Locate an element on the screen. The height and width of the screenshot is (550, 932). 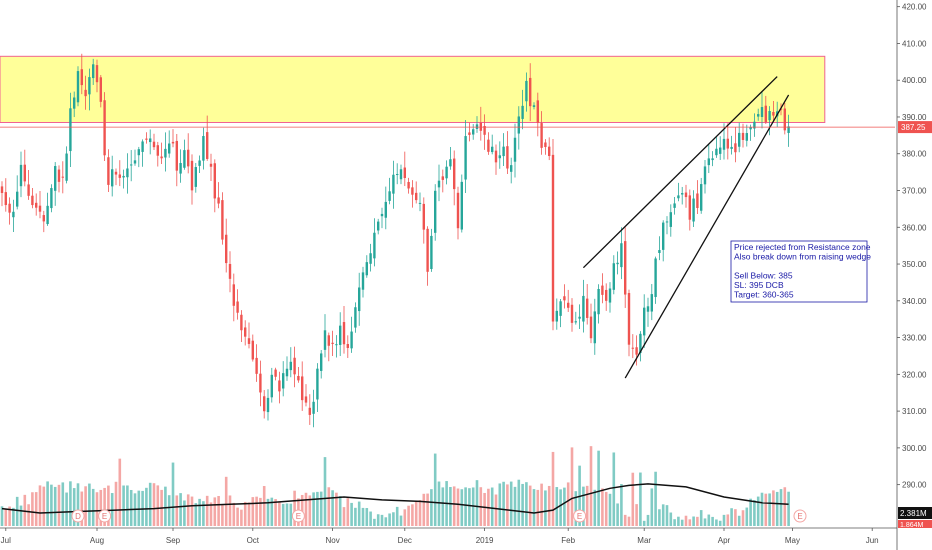
annotation-box is located at coordinates (799, 271).